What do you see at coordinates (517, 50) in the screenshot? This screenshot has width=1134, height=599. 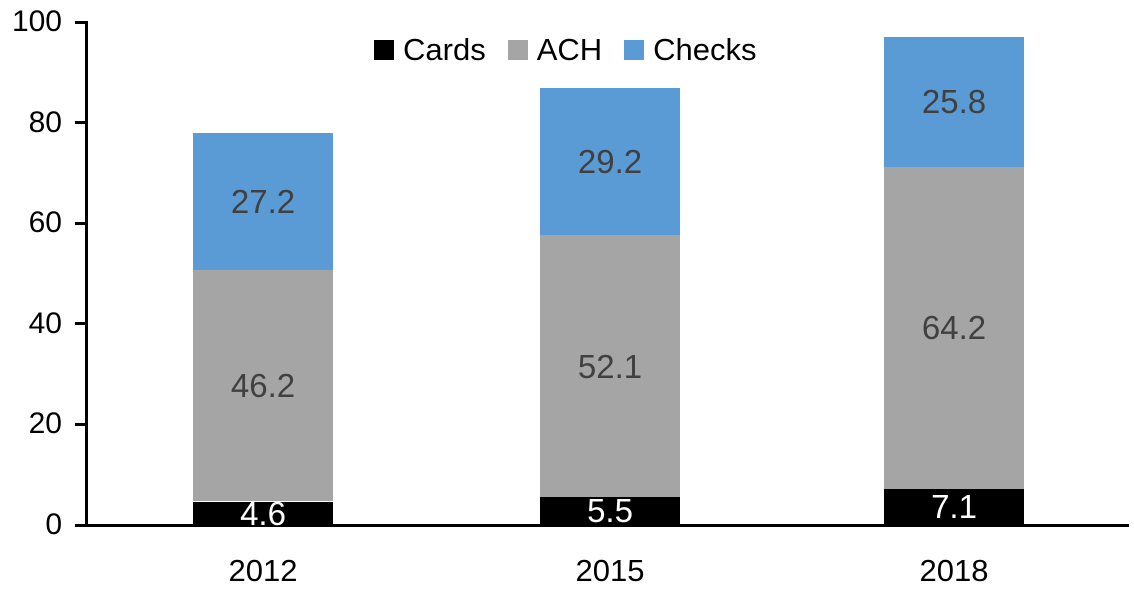 I see `ach-swatch-icon` at bounding box center [517, 50].